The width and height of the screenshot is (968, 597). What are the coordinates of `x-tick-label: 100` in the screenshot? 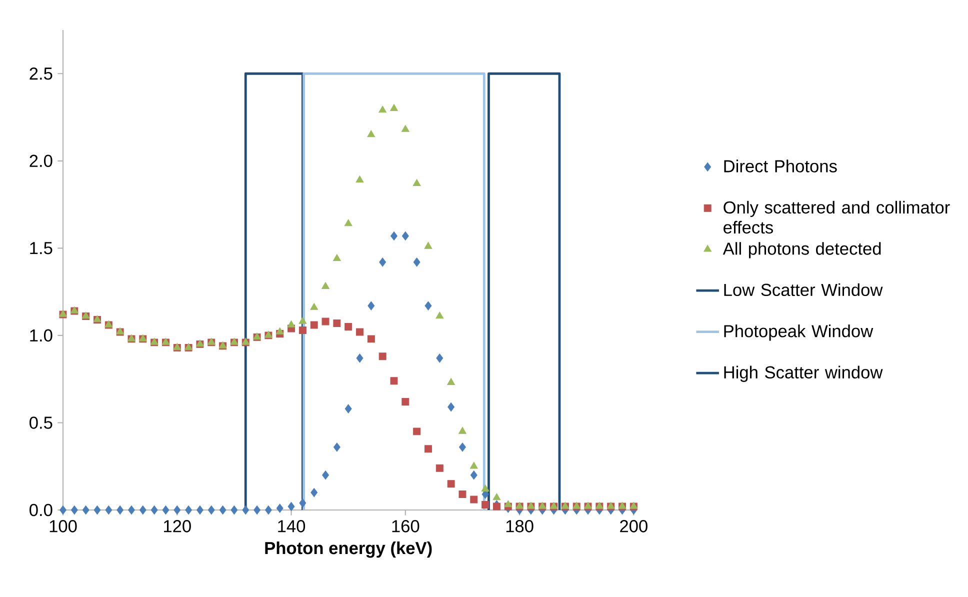 It's located at (63, 526).